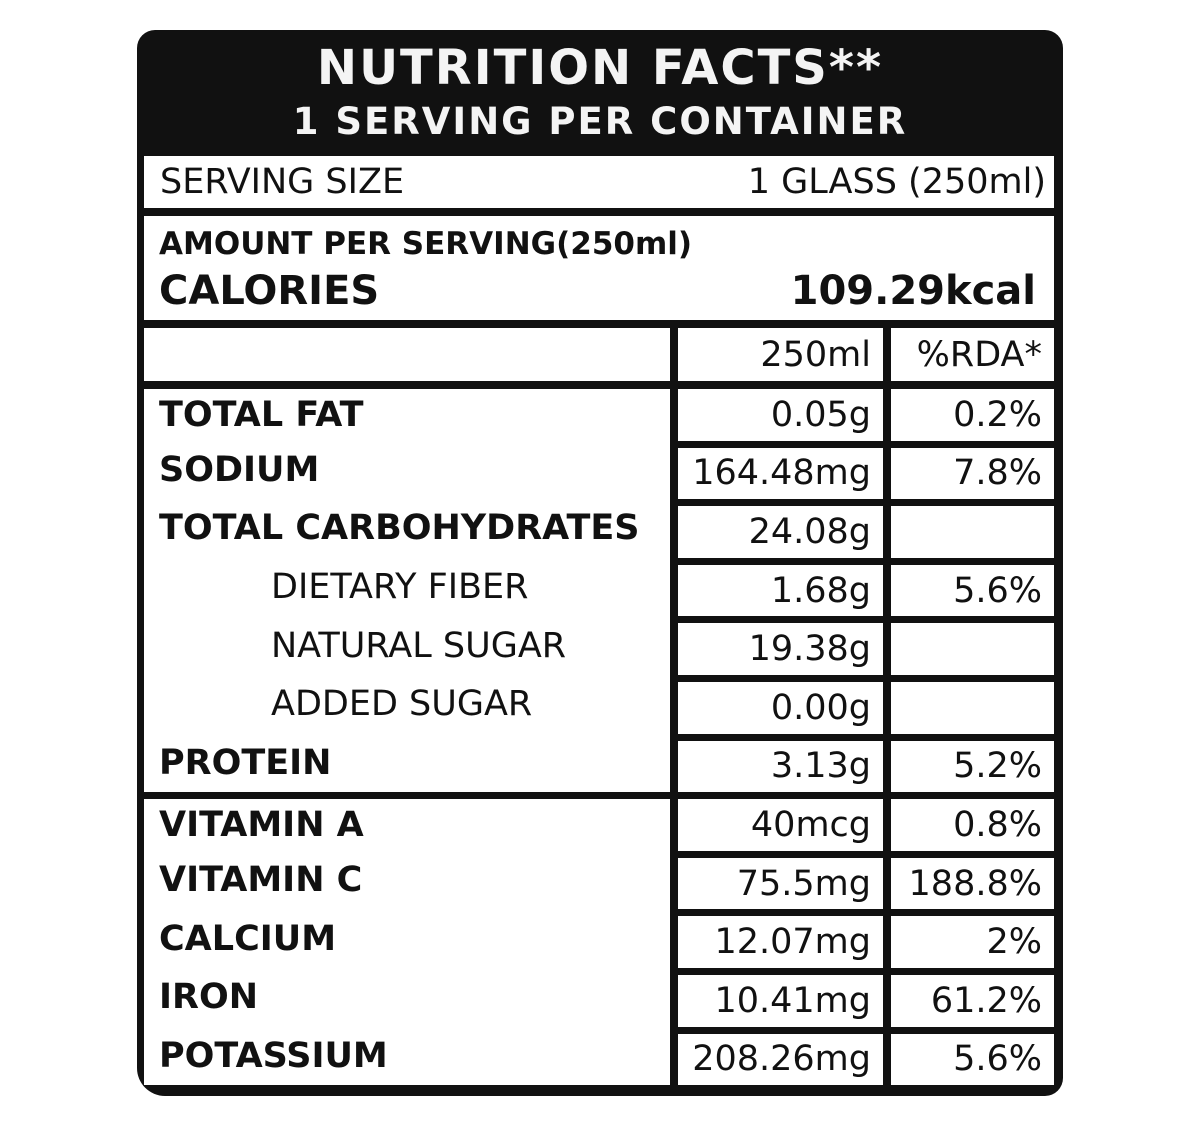 The height and width of the screenshot is (1125, 1200). I want to click on row-protein-amount: 3.13g, so click(780, 766).